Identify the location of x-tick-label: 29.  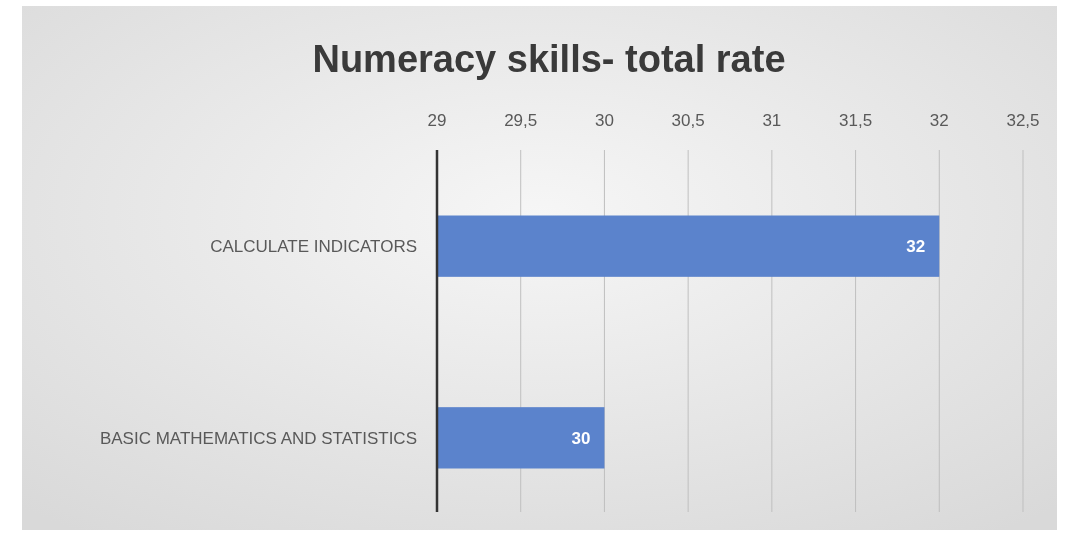
(437, 120).